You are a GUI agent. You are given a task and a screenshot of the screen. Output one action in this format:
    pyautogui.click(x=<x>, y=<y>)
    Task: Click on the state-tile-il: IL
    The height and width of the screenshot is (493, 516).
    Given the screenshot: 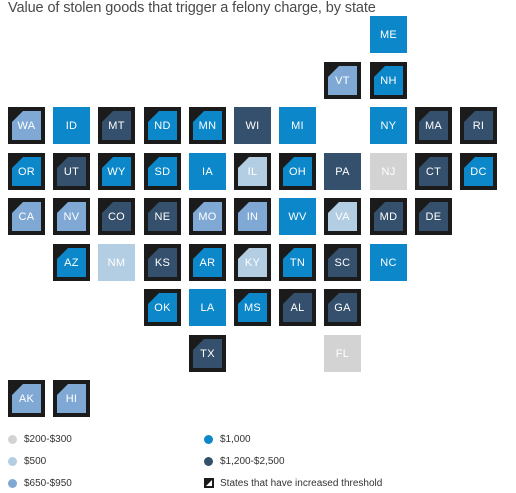 What is the action you would take?
    pyautogui.click(x=252, y=171)
    